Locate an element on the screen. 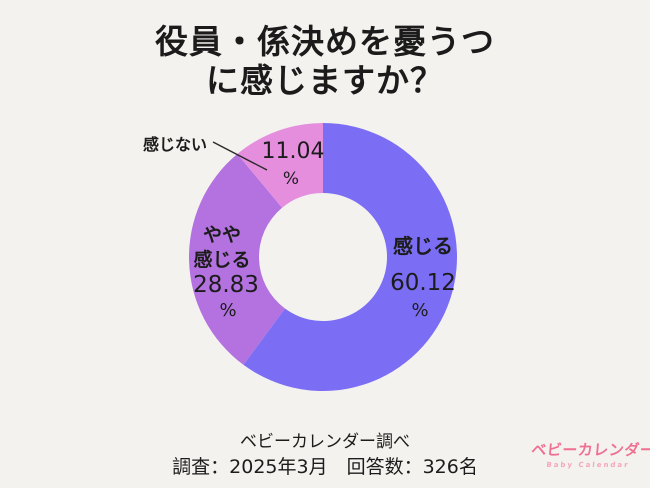 The image size is (650, 488). brand-logo-text: ベビーカレンダー is located at coordinates (590, 450).